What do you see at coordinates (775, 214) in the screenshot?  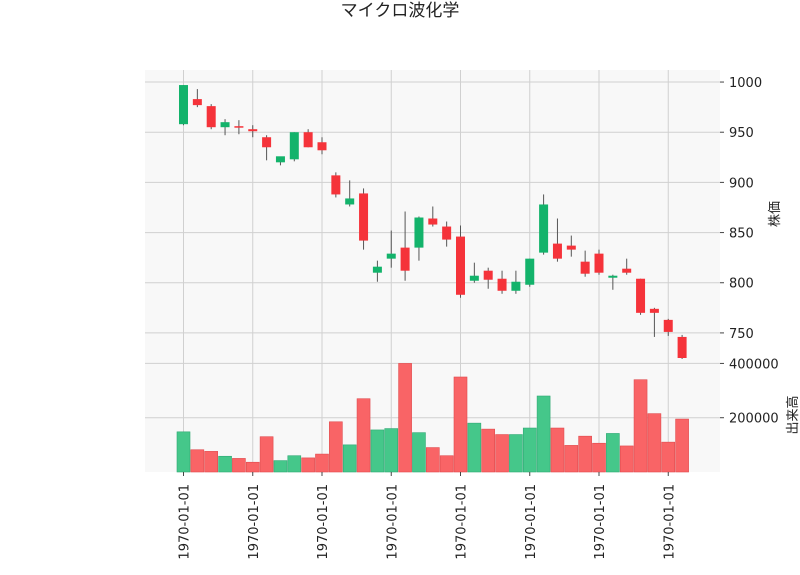 I see `price-axis-label: 株価` at bounding box center [775, 214].